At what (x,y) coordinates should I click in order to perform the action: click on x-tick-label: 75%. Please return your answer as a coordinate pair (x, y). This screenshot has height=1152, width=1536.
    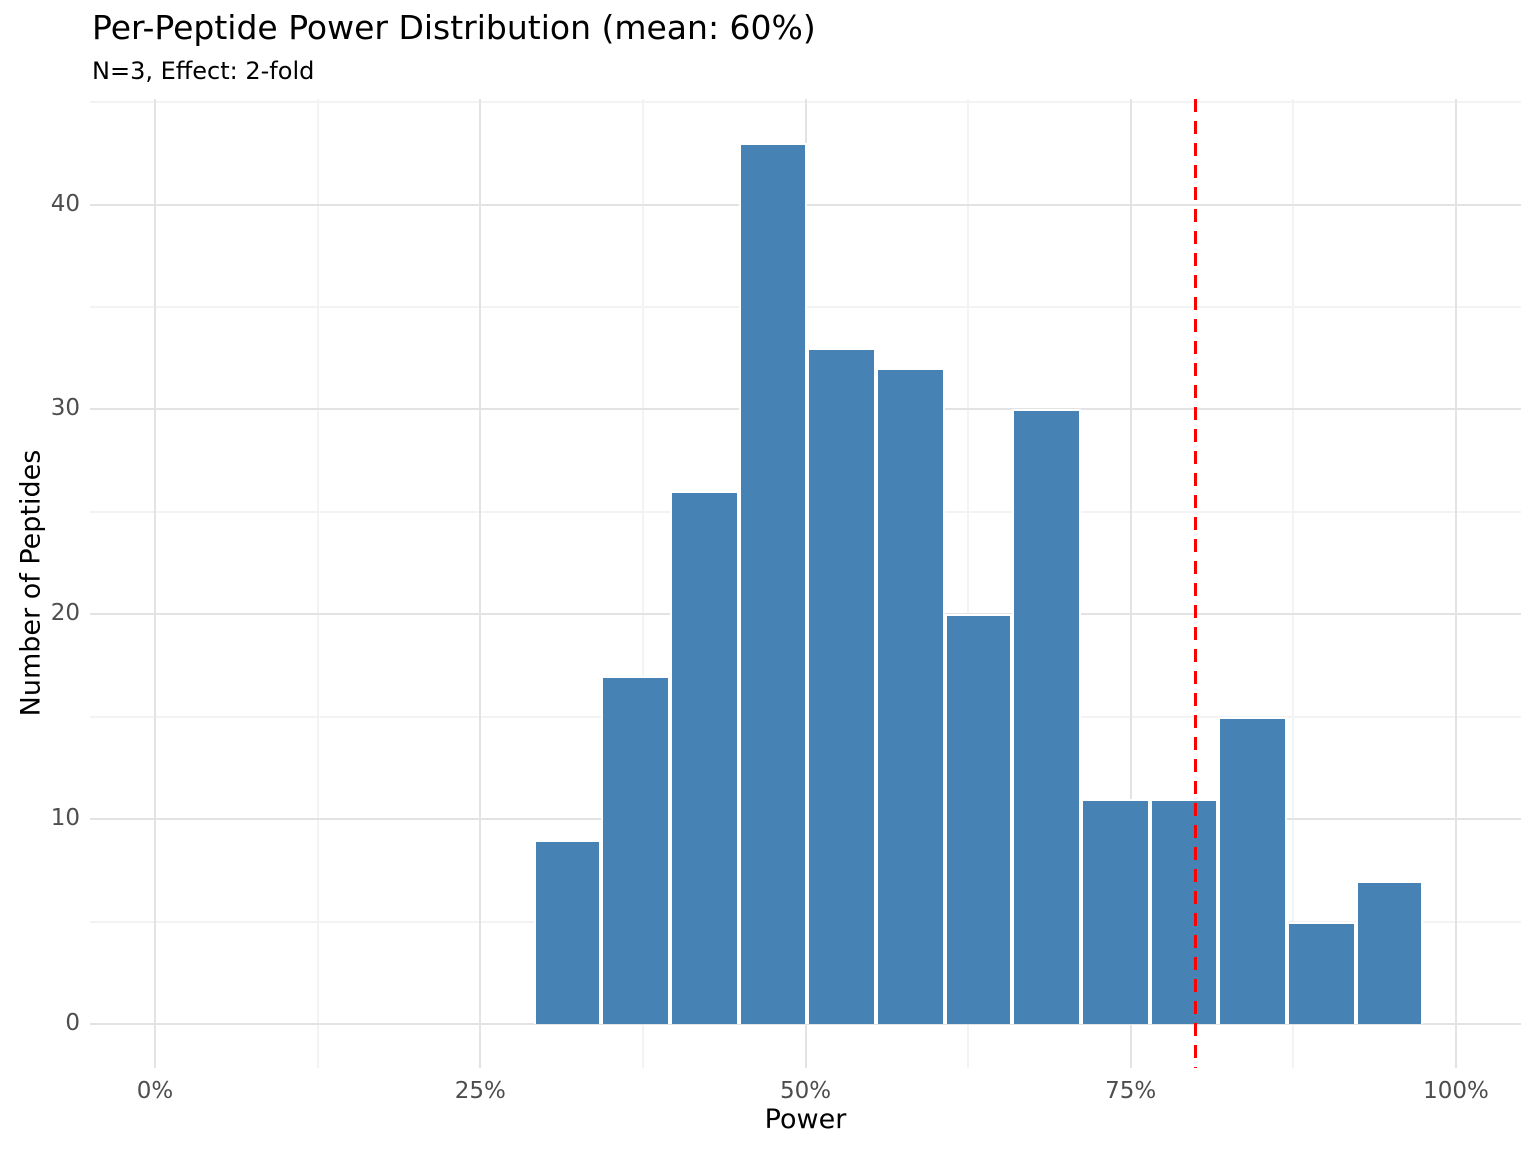
    Looking at the image, I should click on (1131, 1091).